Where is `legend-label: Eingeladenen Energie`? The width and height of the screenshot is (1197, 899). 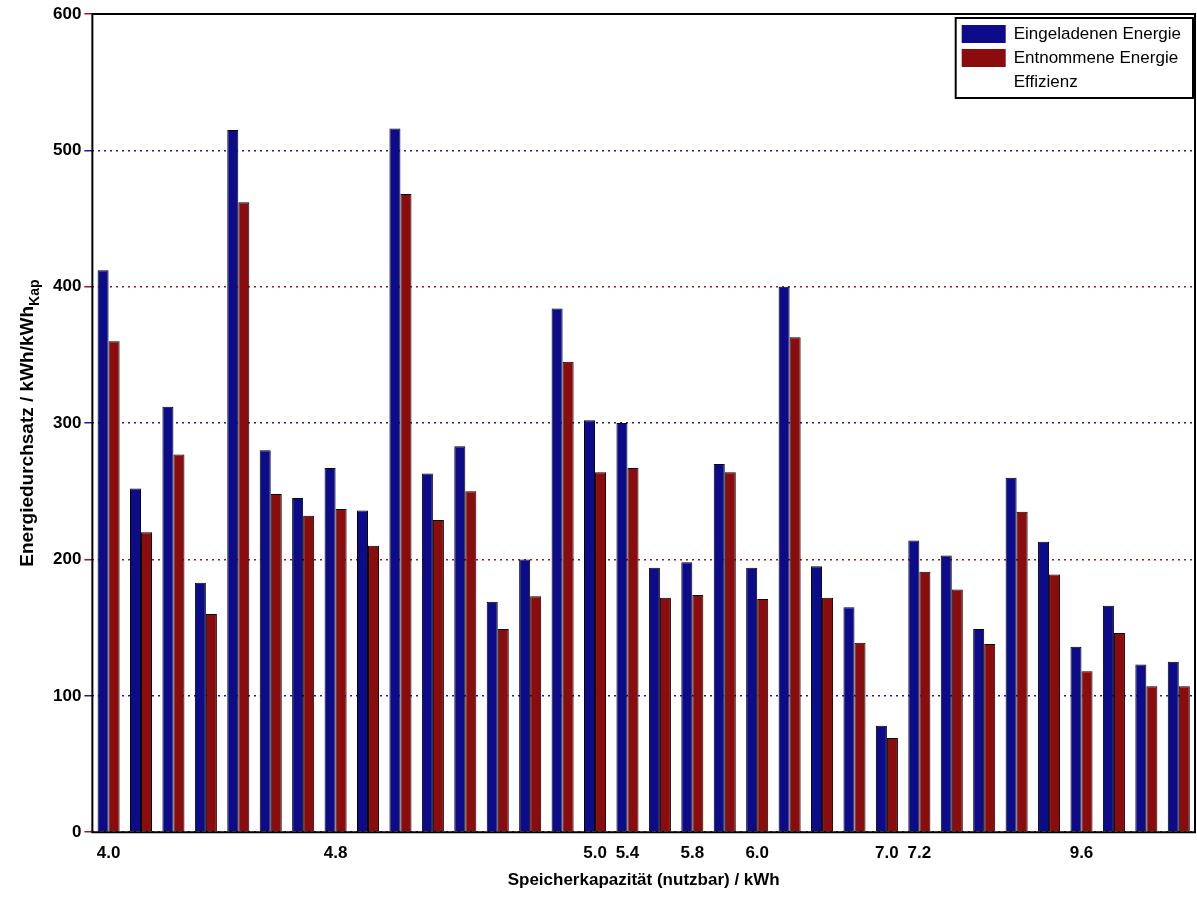
legend-label: Eingeladenen Energie is located at coordinates (1097, 33).